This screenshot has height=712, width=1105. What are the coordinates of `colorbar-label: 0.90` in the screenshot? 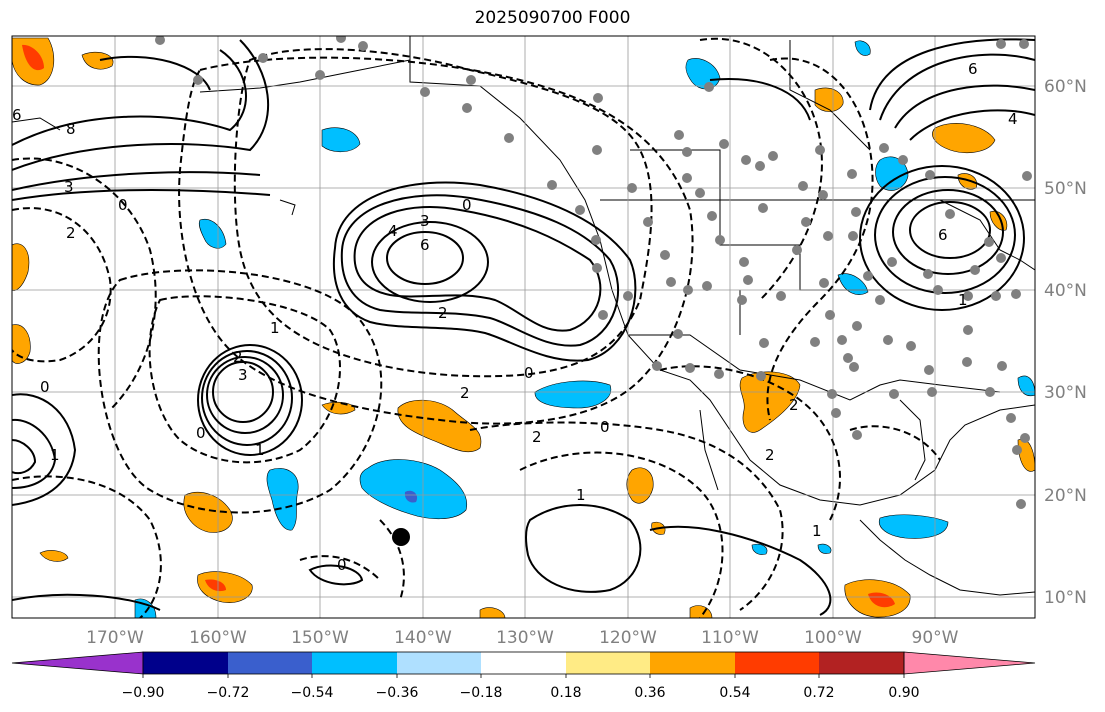 It's located at (903, 693).